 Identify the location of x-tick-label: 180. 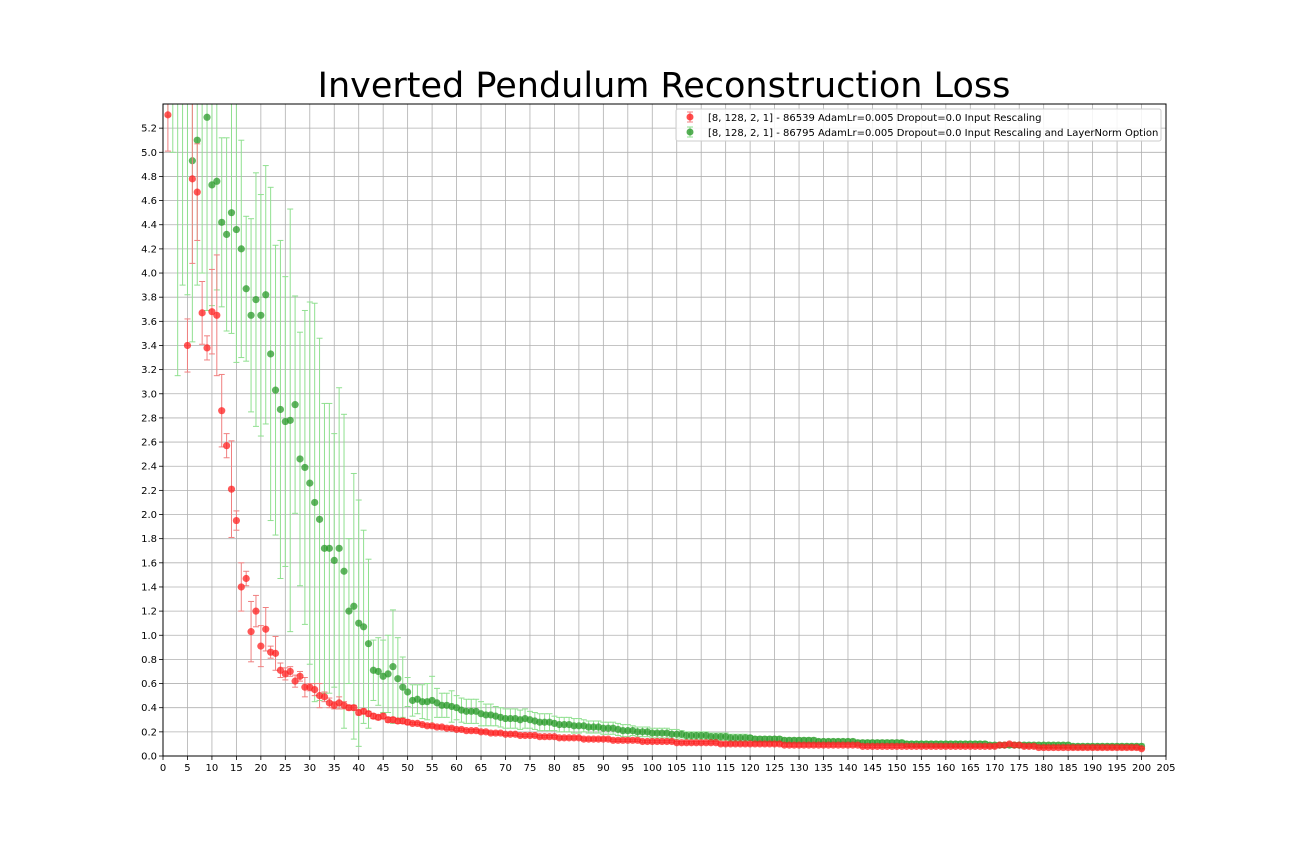
(1043, 768).